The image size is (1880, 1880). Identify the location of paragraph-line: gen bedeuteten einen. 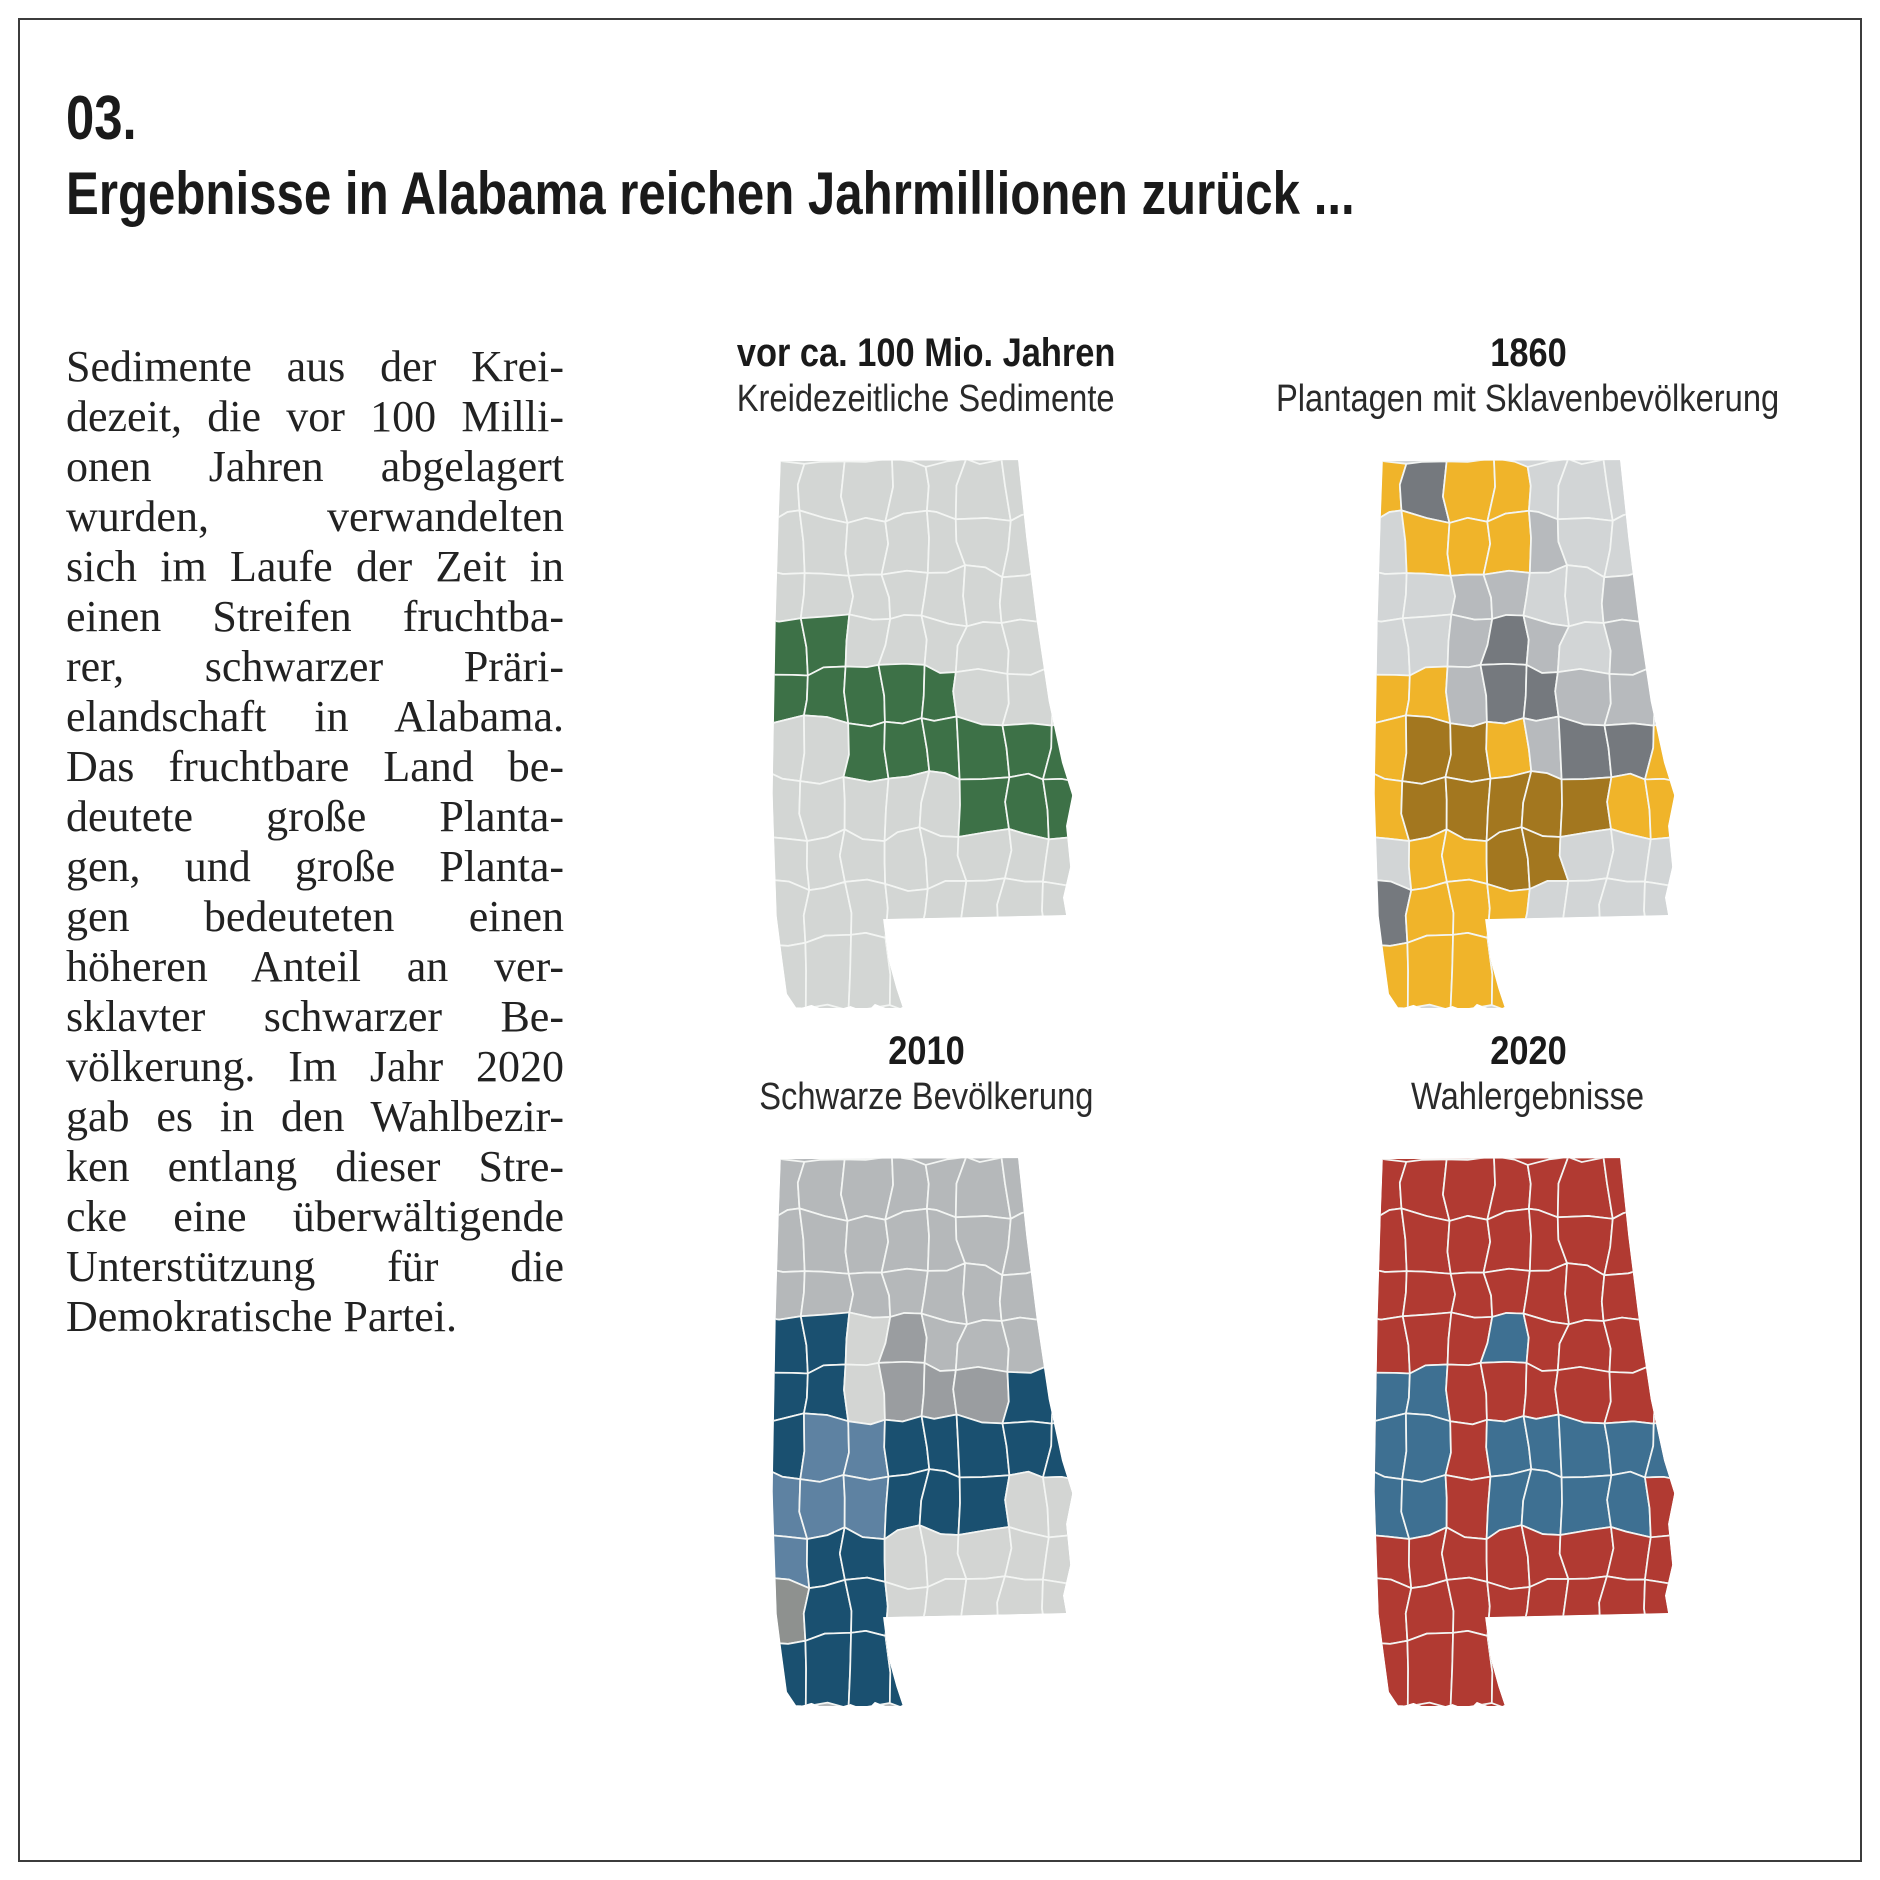
(315, 916).